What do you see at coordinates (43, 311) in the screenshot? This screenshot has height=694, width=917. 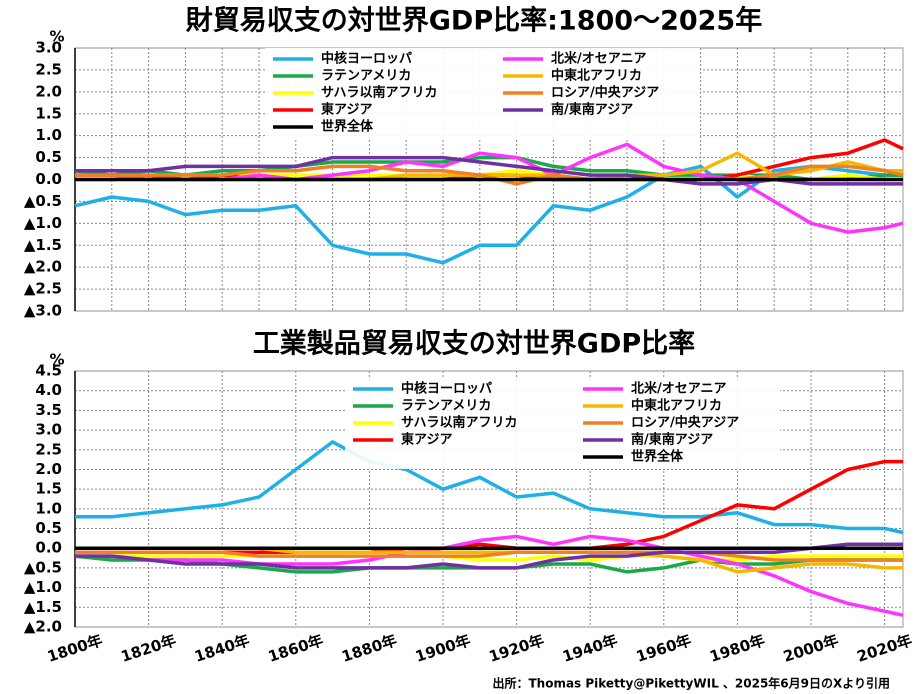 I see `y-tick-label: ▲3.0` at bounding box center [43, 311].